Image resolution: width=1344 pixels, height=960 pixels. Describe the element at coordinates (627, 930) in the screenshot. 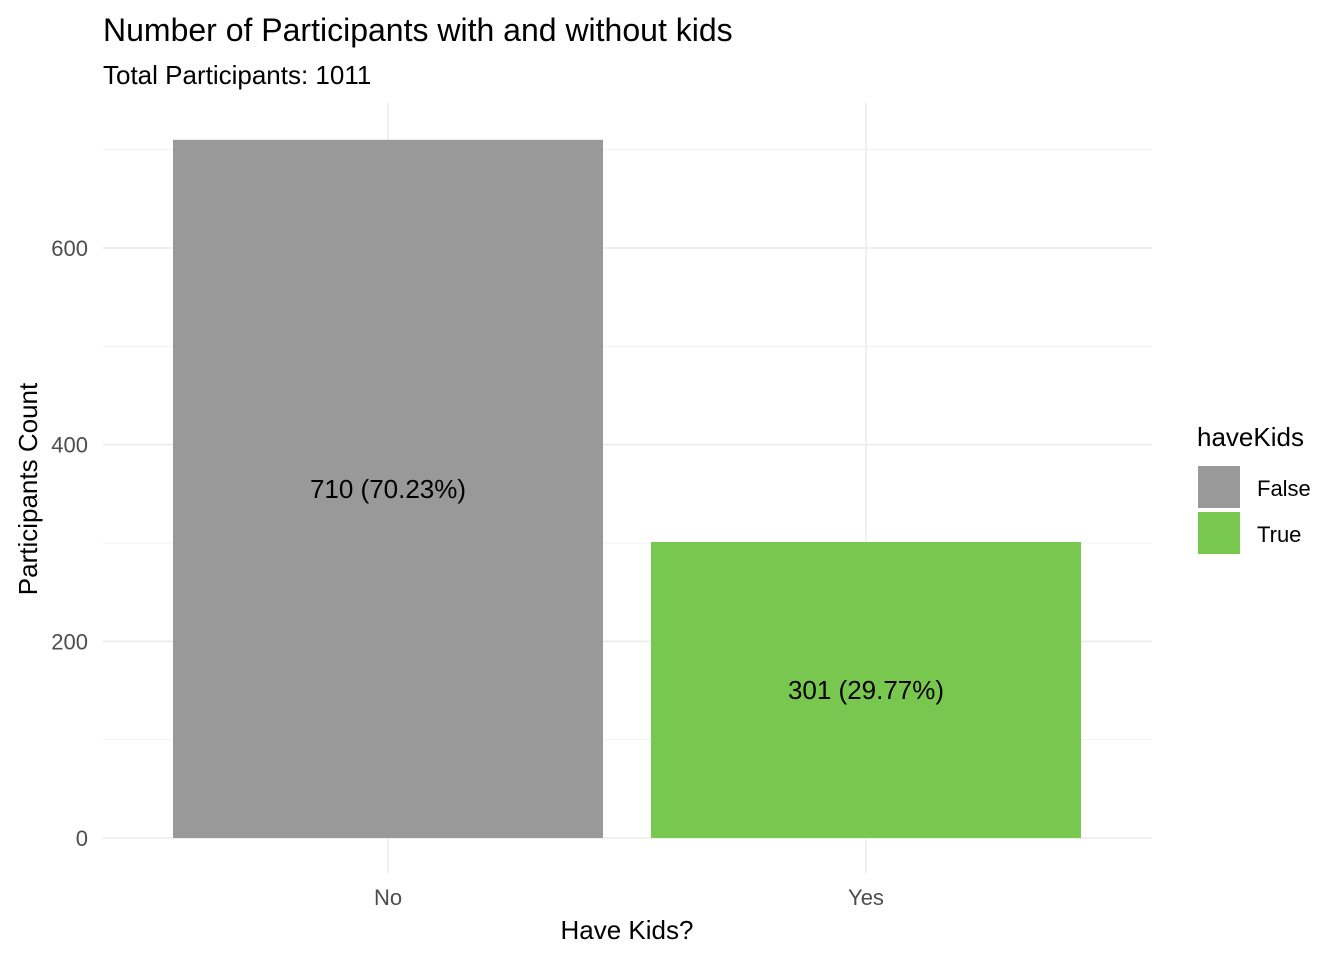

I see `x-axis-title: Have Kids?` at that location.